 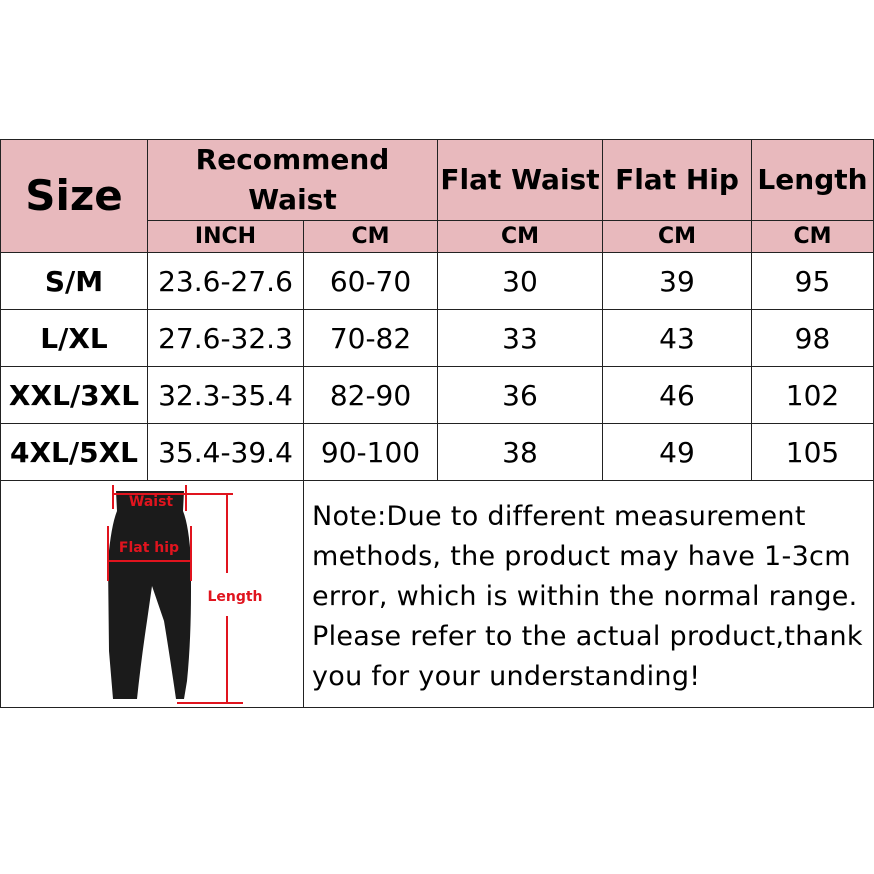 I want to click on table-cell: 30, so click(x=520, y=281).